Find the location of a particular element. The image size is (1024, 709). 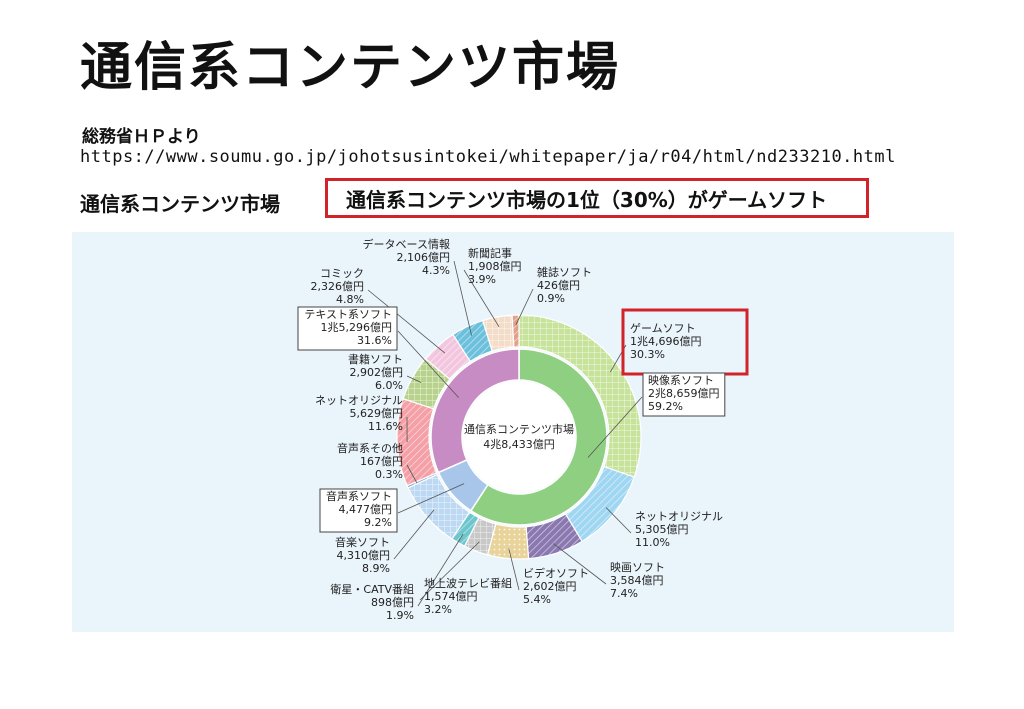

outer-label-4-line-1: 1,574億円 is located at coordinates (451, 596).